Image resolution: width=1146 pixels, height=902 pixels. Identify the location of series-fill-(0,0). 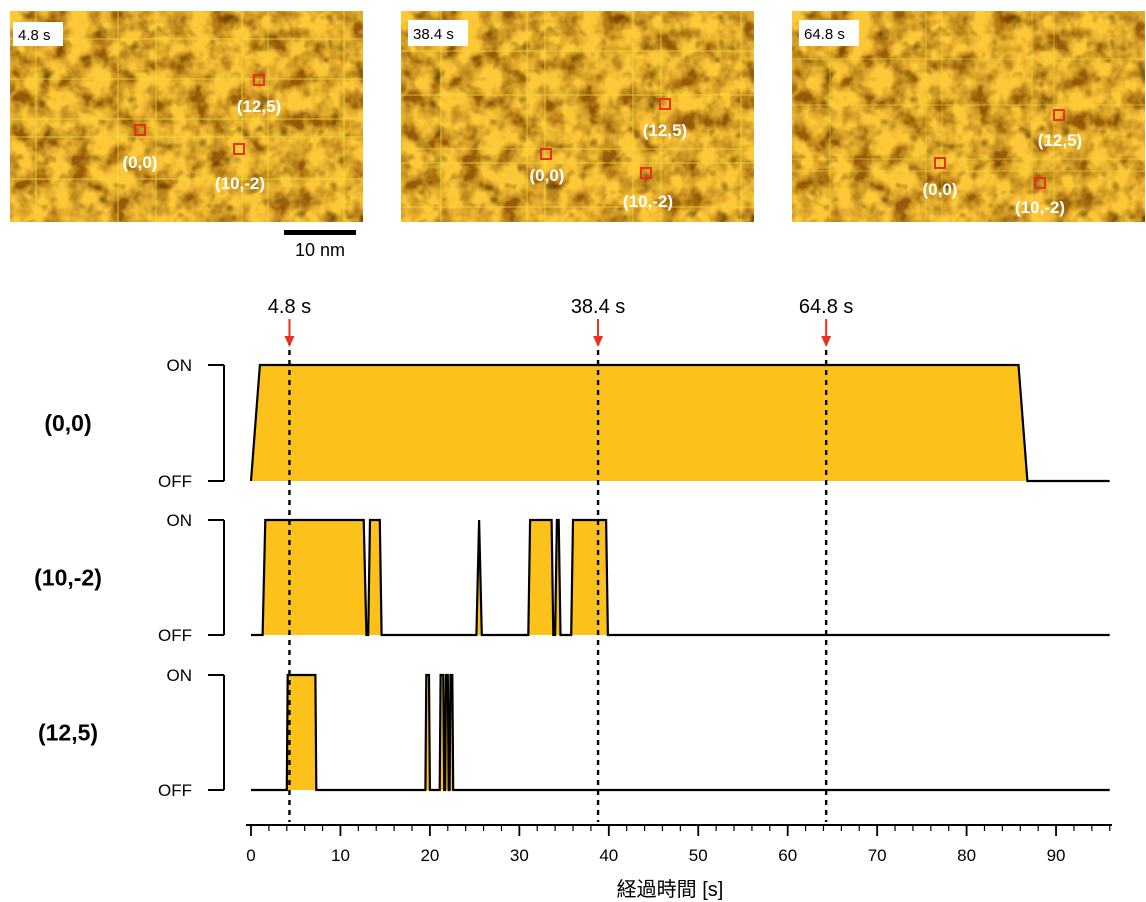
(680, 423).